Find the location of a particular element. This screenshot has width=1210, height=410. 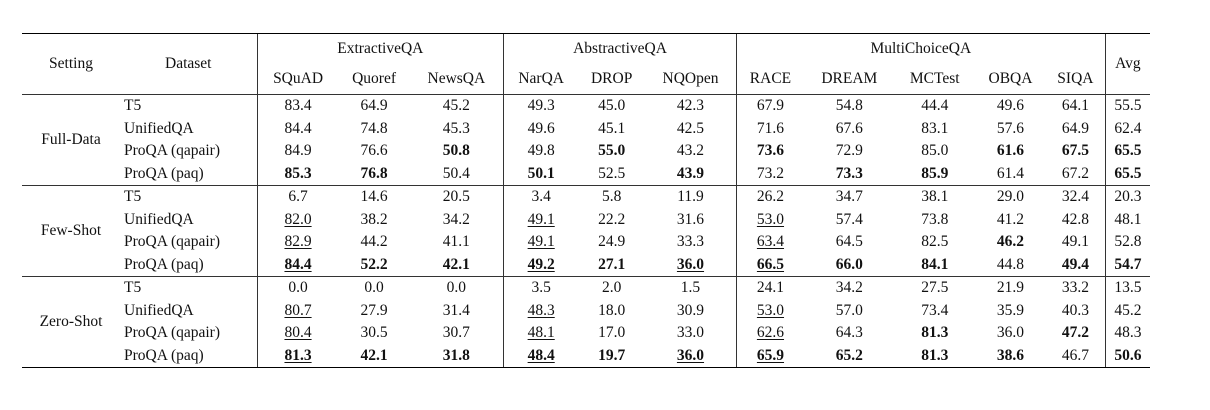

score-value: 64.1 is located at coordinates (1075, 106).